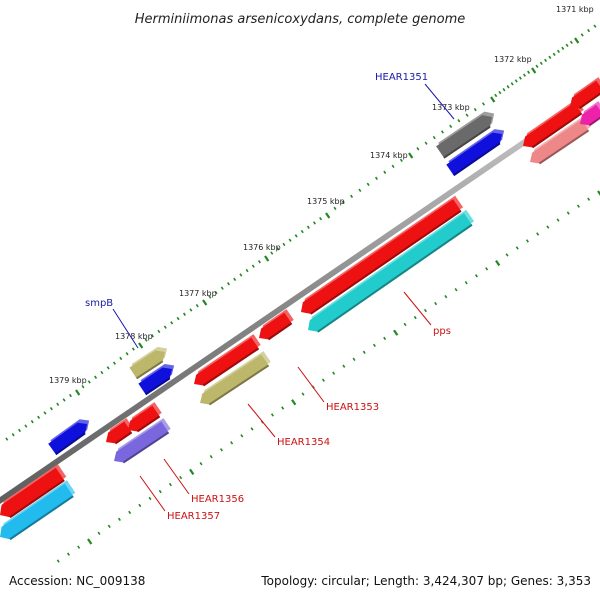 This screenshot has width=600, height=600. What do you see at coordinates (193, 516) in the screenshot?
I see `gene-label: HEAR1357` at bounding box center [193, 516].